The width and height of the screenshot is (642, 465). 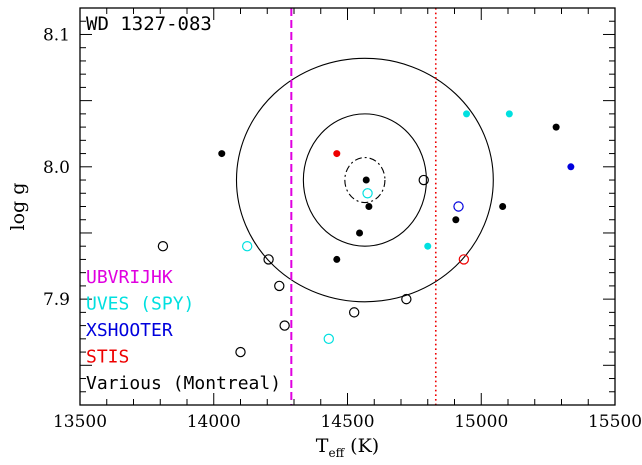 I want to click on legend-entry: UVES (SPY), so click(x=140, y=304).